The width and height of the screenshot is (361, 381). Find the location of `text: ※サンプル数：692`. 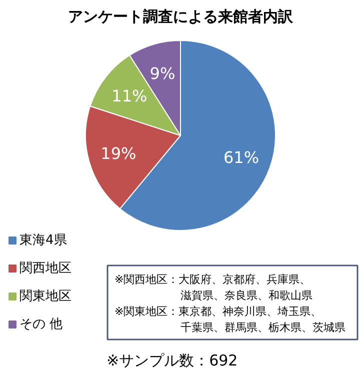

text: ※サンプル数：692 is located at coordinates (172, 361).